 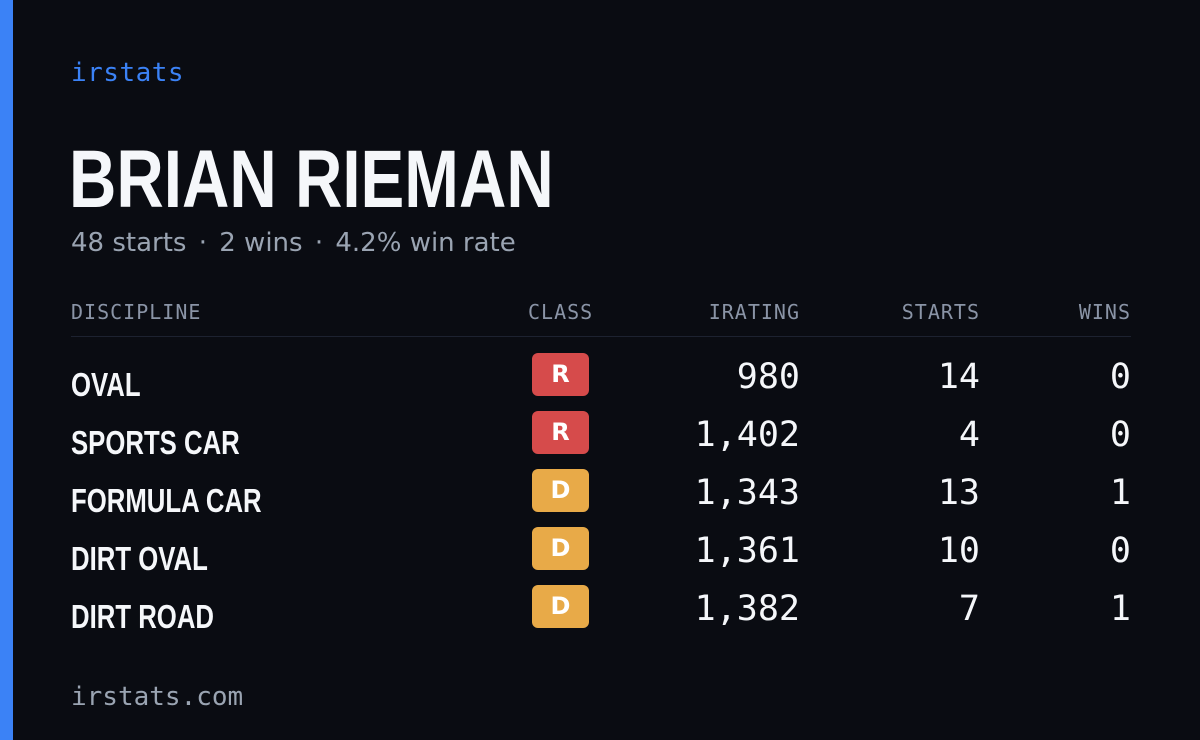 What do you see at coordinates (561, 312) in the screenshot?
I see `header-class: CLASS` at bounding box center [561, 312].